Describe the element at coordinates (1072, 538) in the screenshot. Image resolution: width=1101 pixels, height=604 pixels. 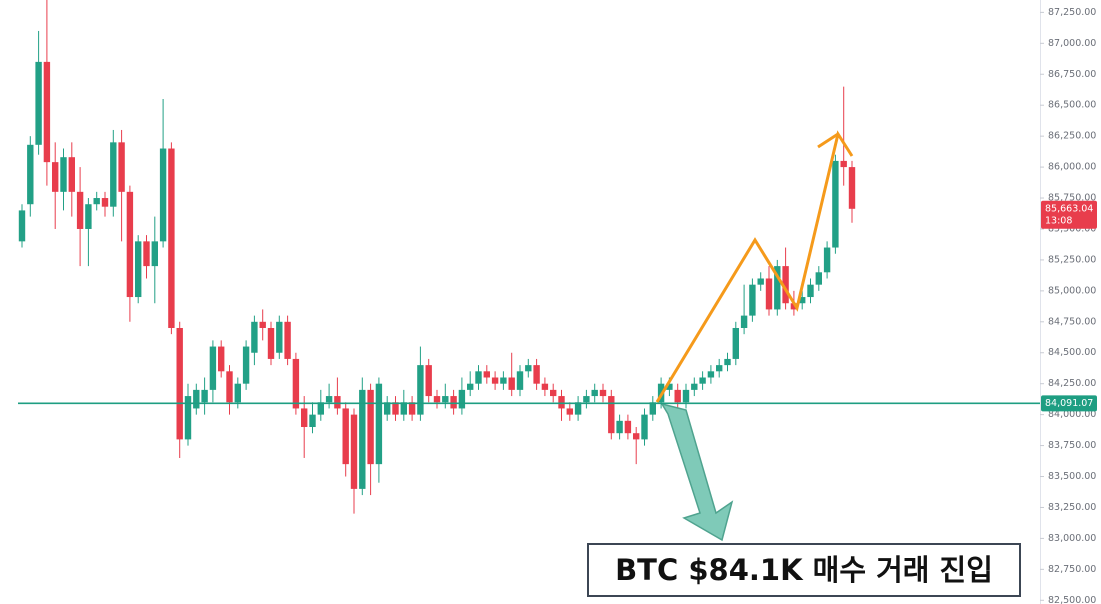
I see `y-tick-label: 83,000.00` at that location.